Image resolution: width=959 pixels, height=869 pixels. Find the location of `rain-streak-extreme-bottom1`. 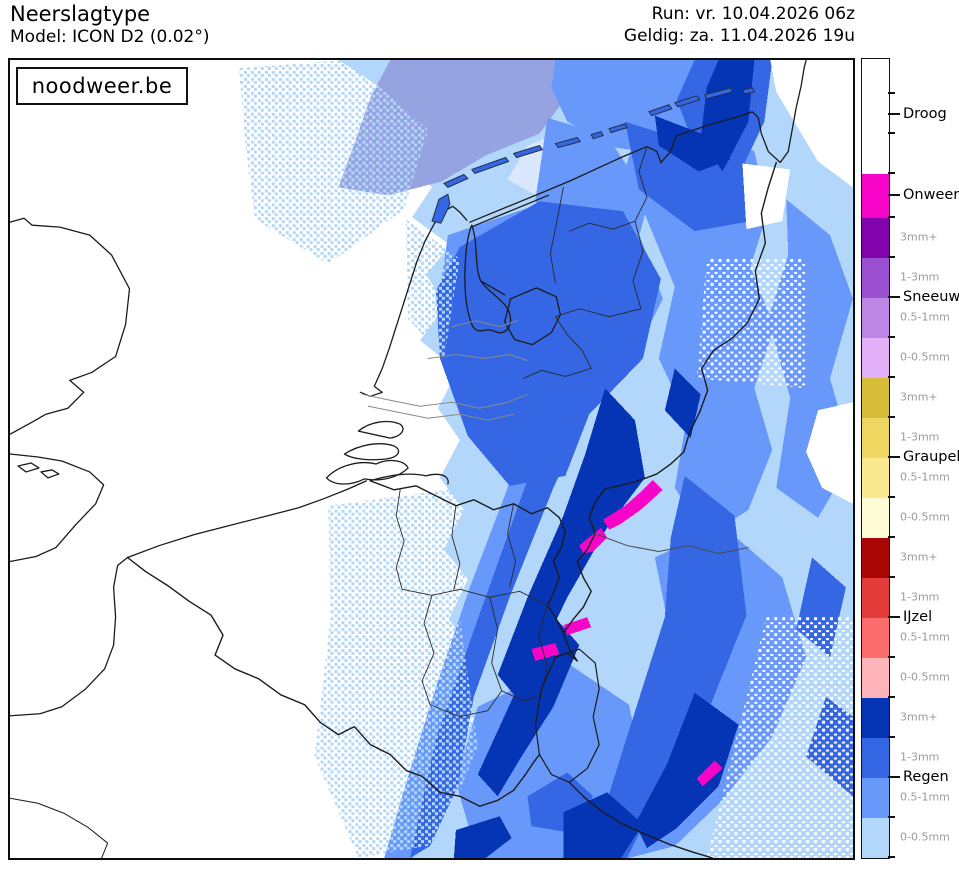

rain-streak-extreme-bottom1 is located at coordinates (603, 825).